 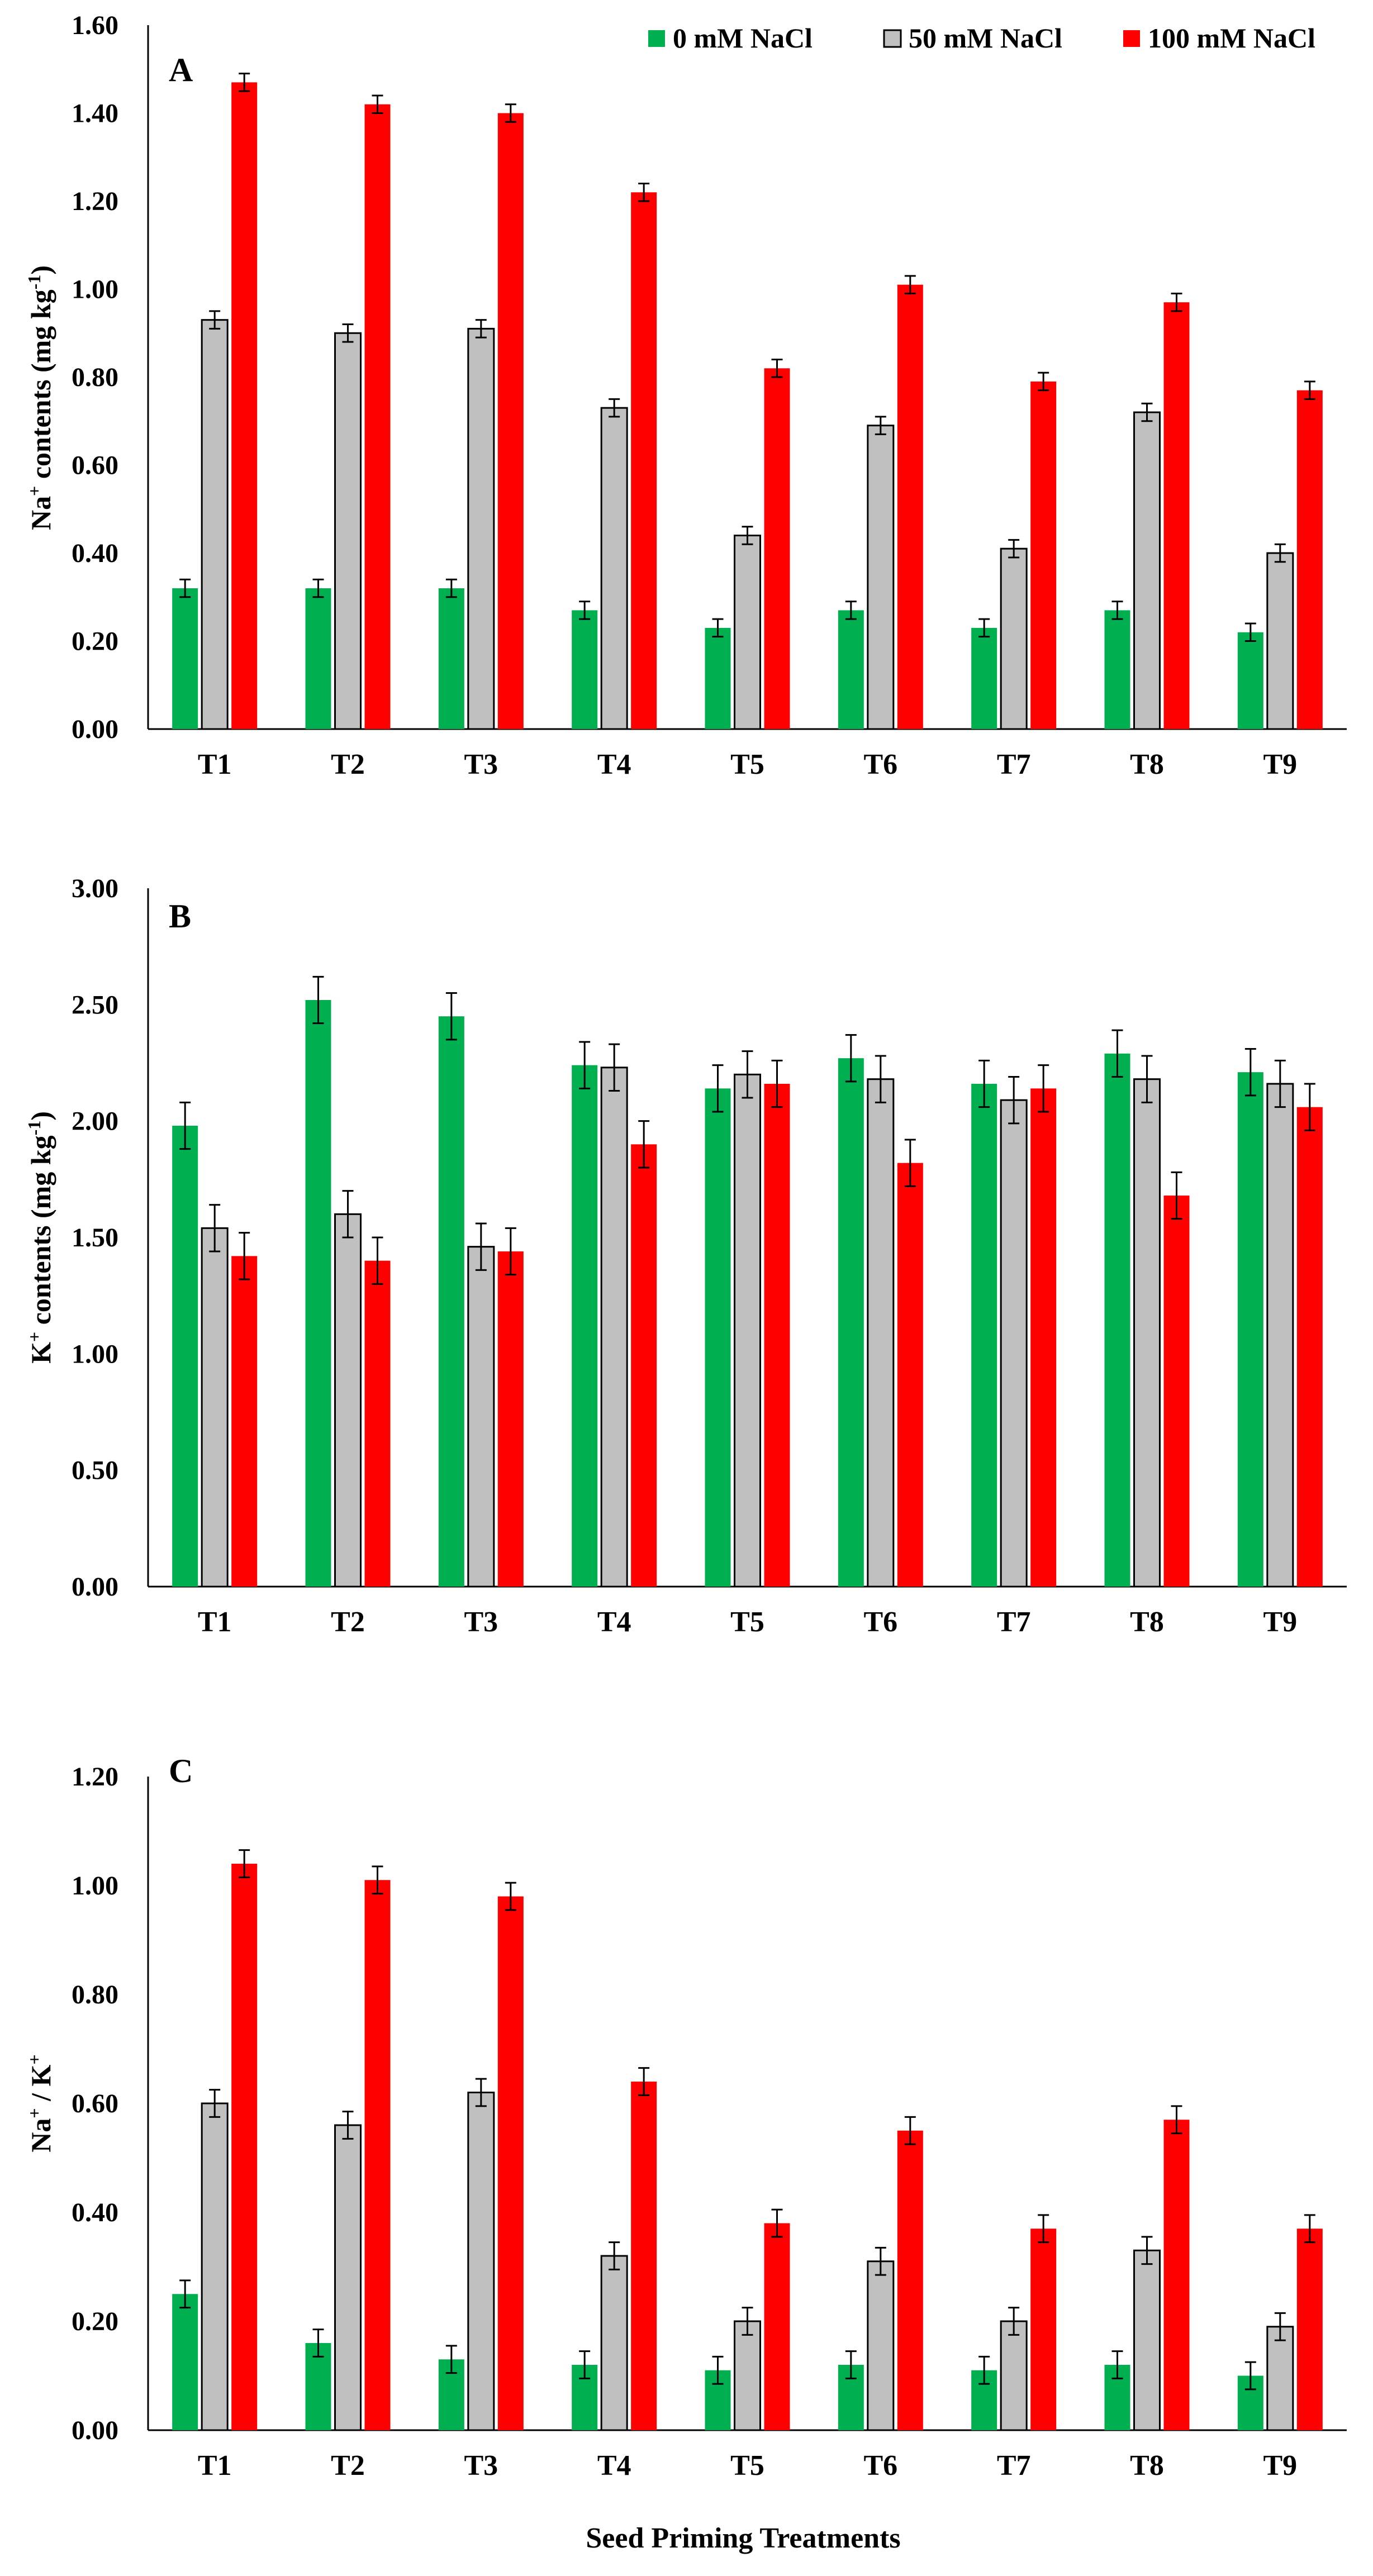 What do you see at coordinates (880, 2466) in the screenshot?
I see `panel-c-category-label: T6` at bounding box center [880, 2466].